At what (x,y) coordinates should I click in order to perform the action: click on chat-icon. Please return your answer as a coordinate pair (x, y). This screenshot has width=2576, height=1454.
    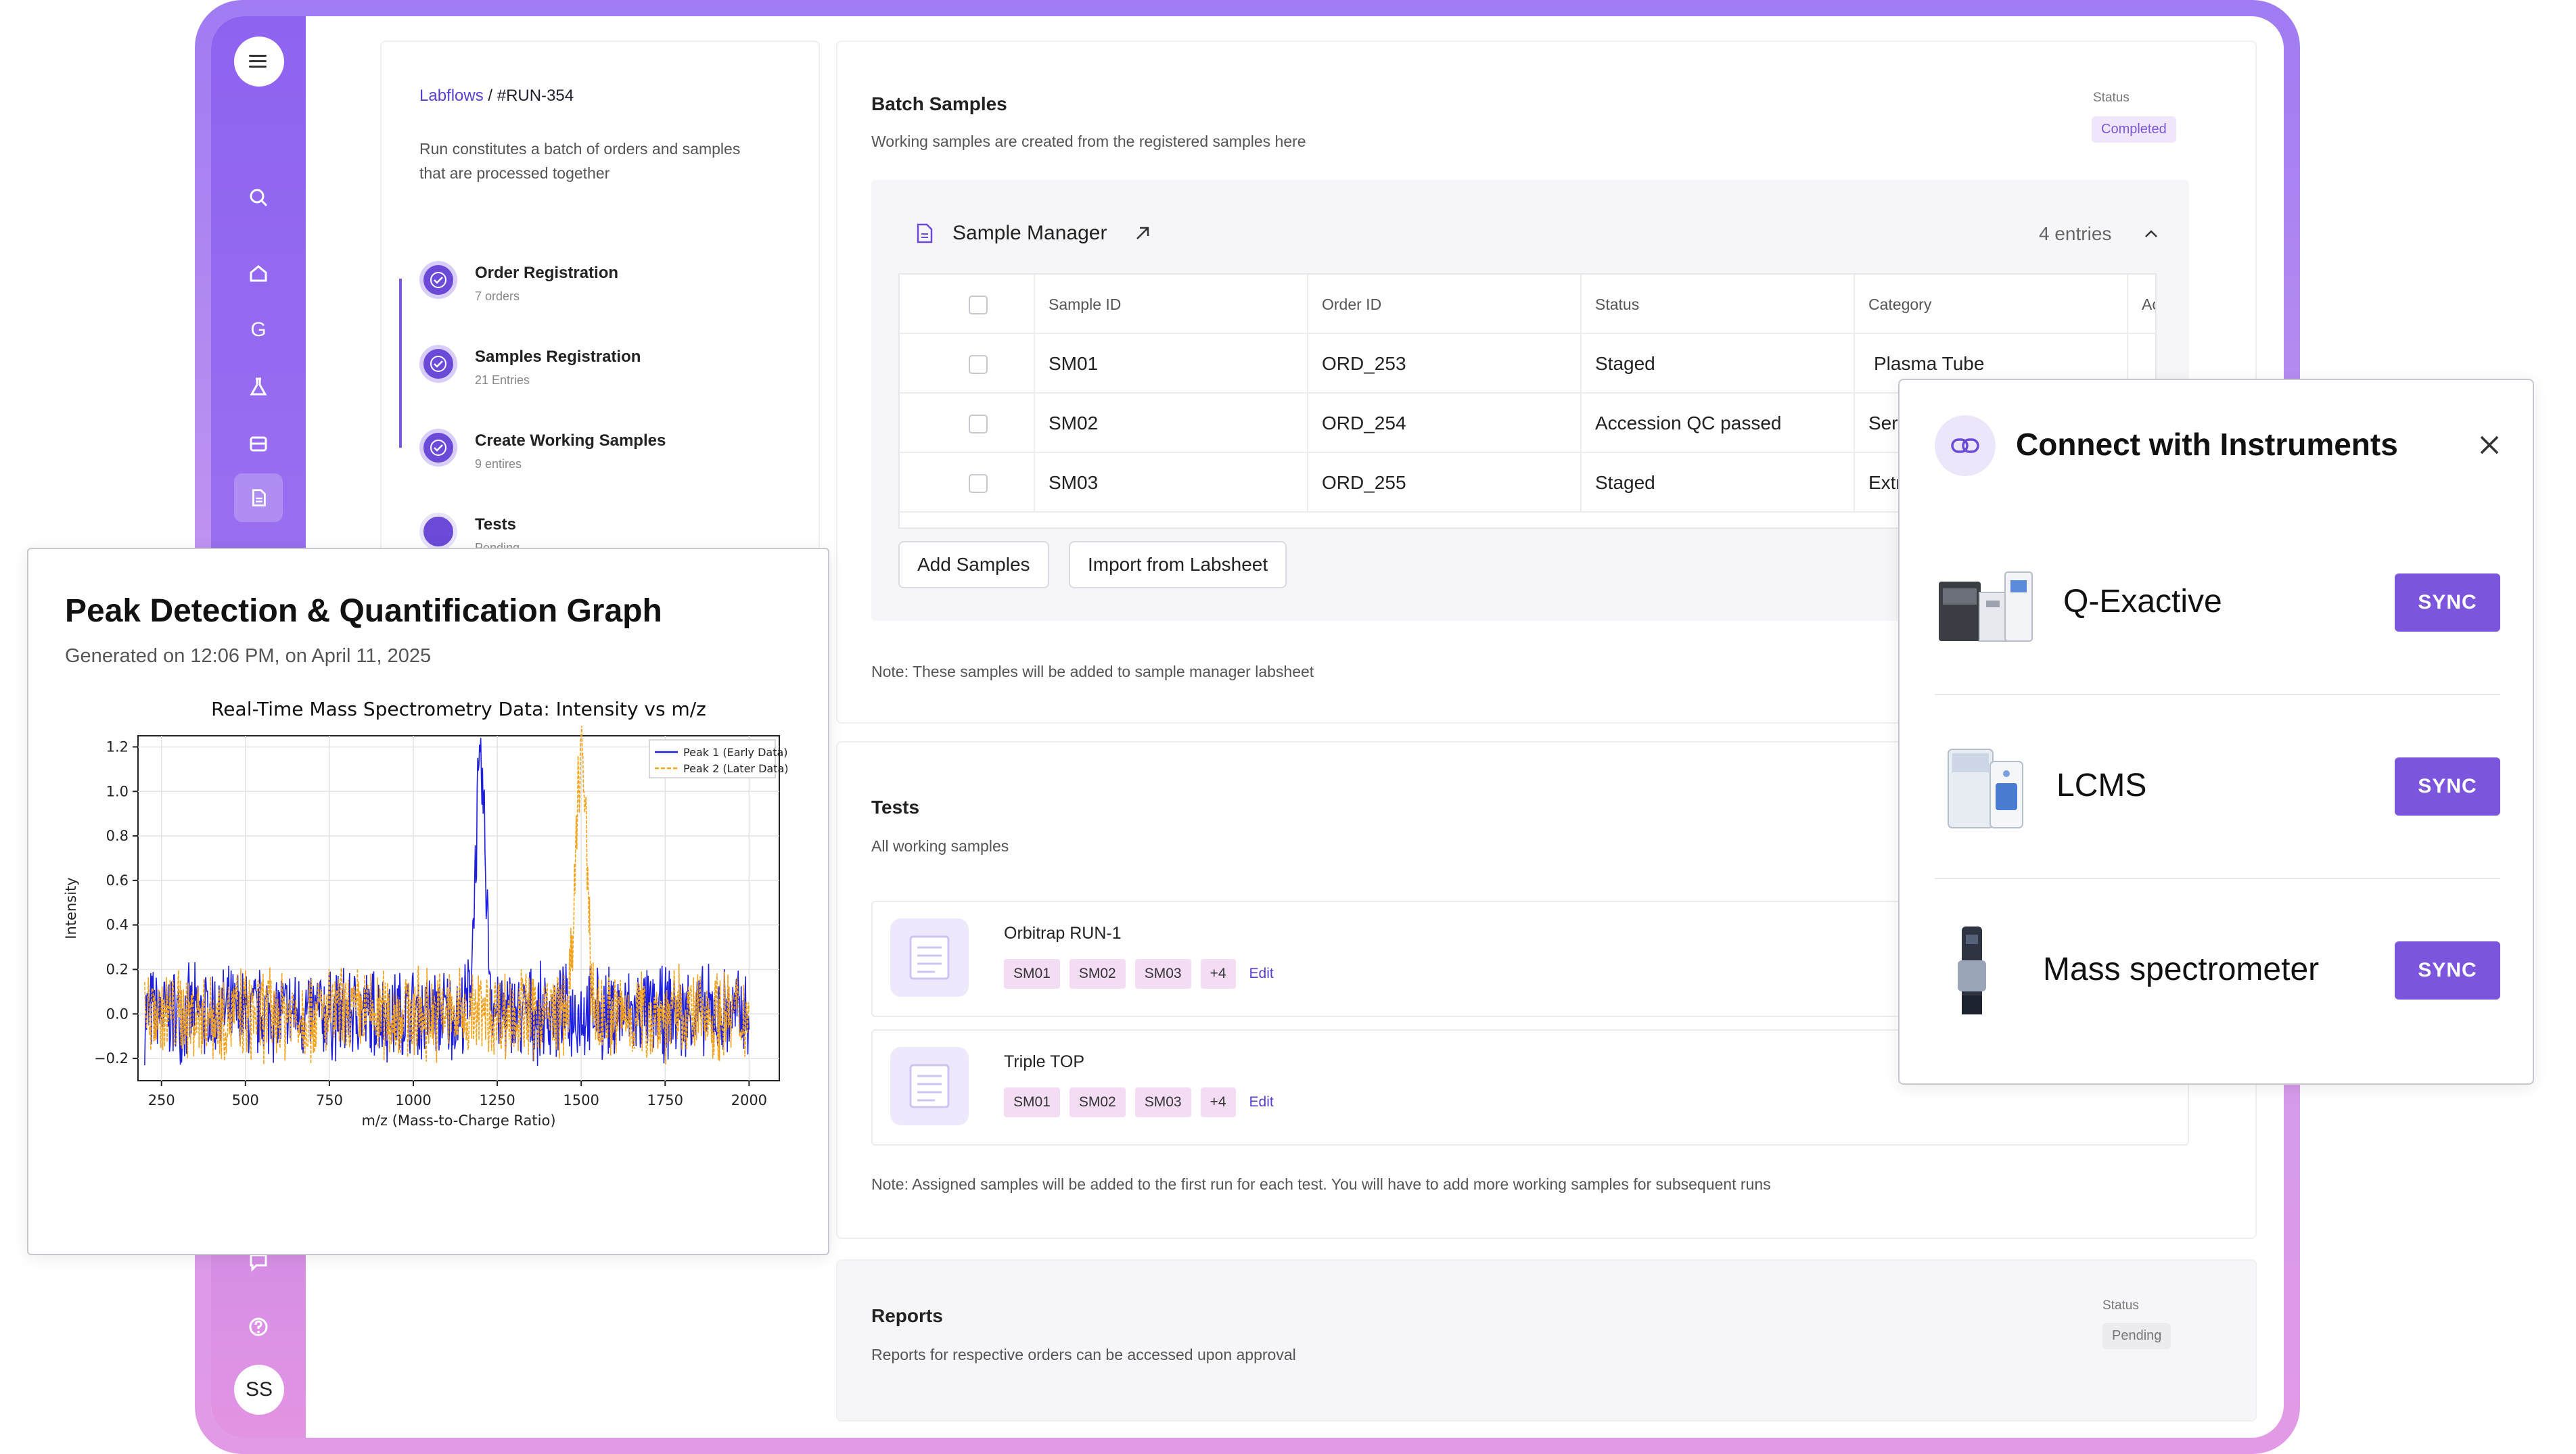
    Looking at the image, I should click on (258, 1263).